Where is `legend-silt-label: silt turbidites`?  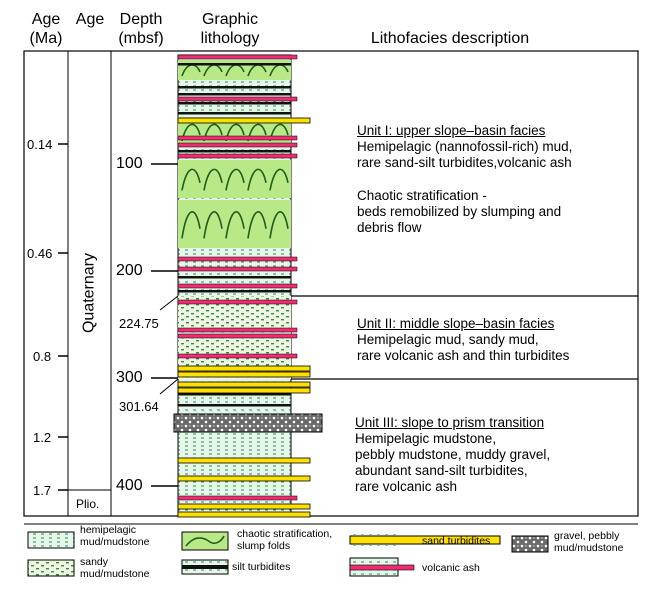
legend-silt-label: silt turbidites is located at coordinates (261, 567).